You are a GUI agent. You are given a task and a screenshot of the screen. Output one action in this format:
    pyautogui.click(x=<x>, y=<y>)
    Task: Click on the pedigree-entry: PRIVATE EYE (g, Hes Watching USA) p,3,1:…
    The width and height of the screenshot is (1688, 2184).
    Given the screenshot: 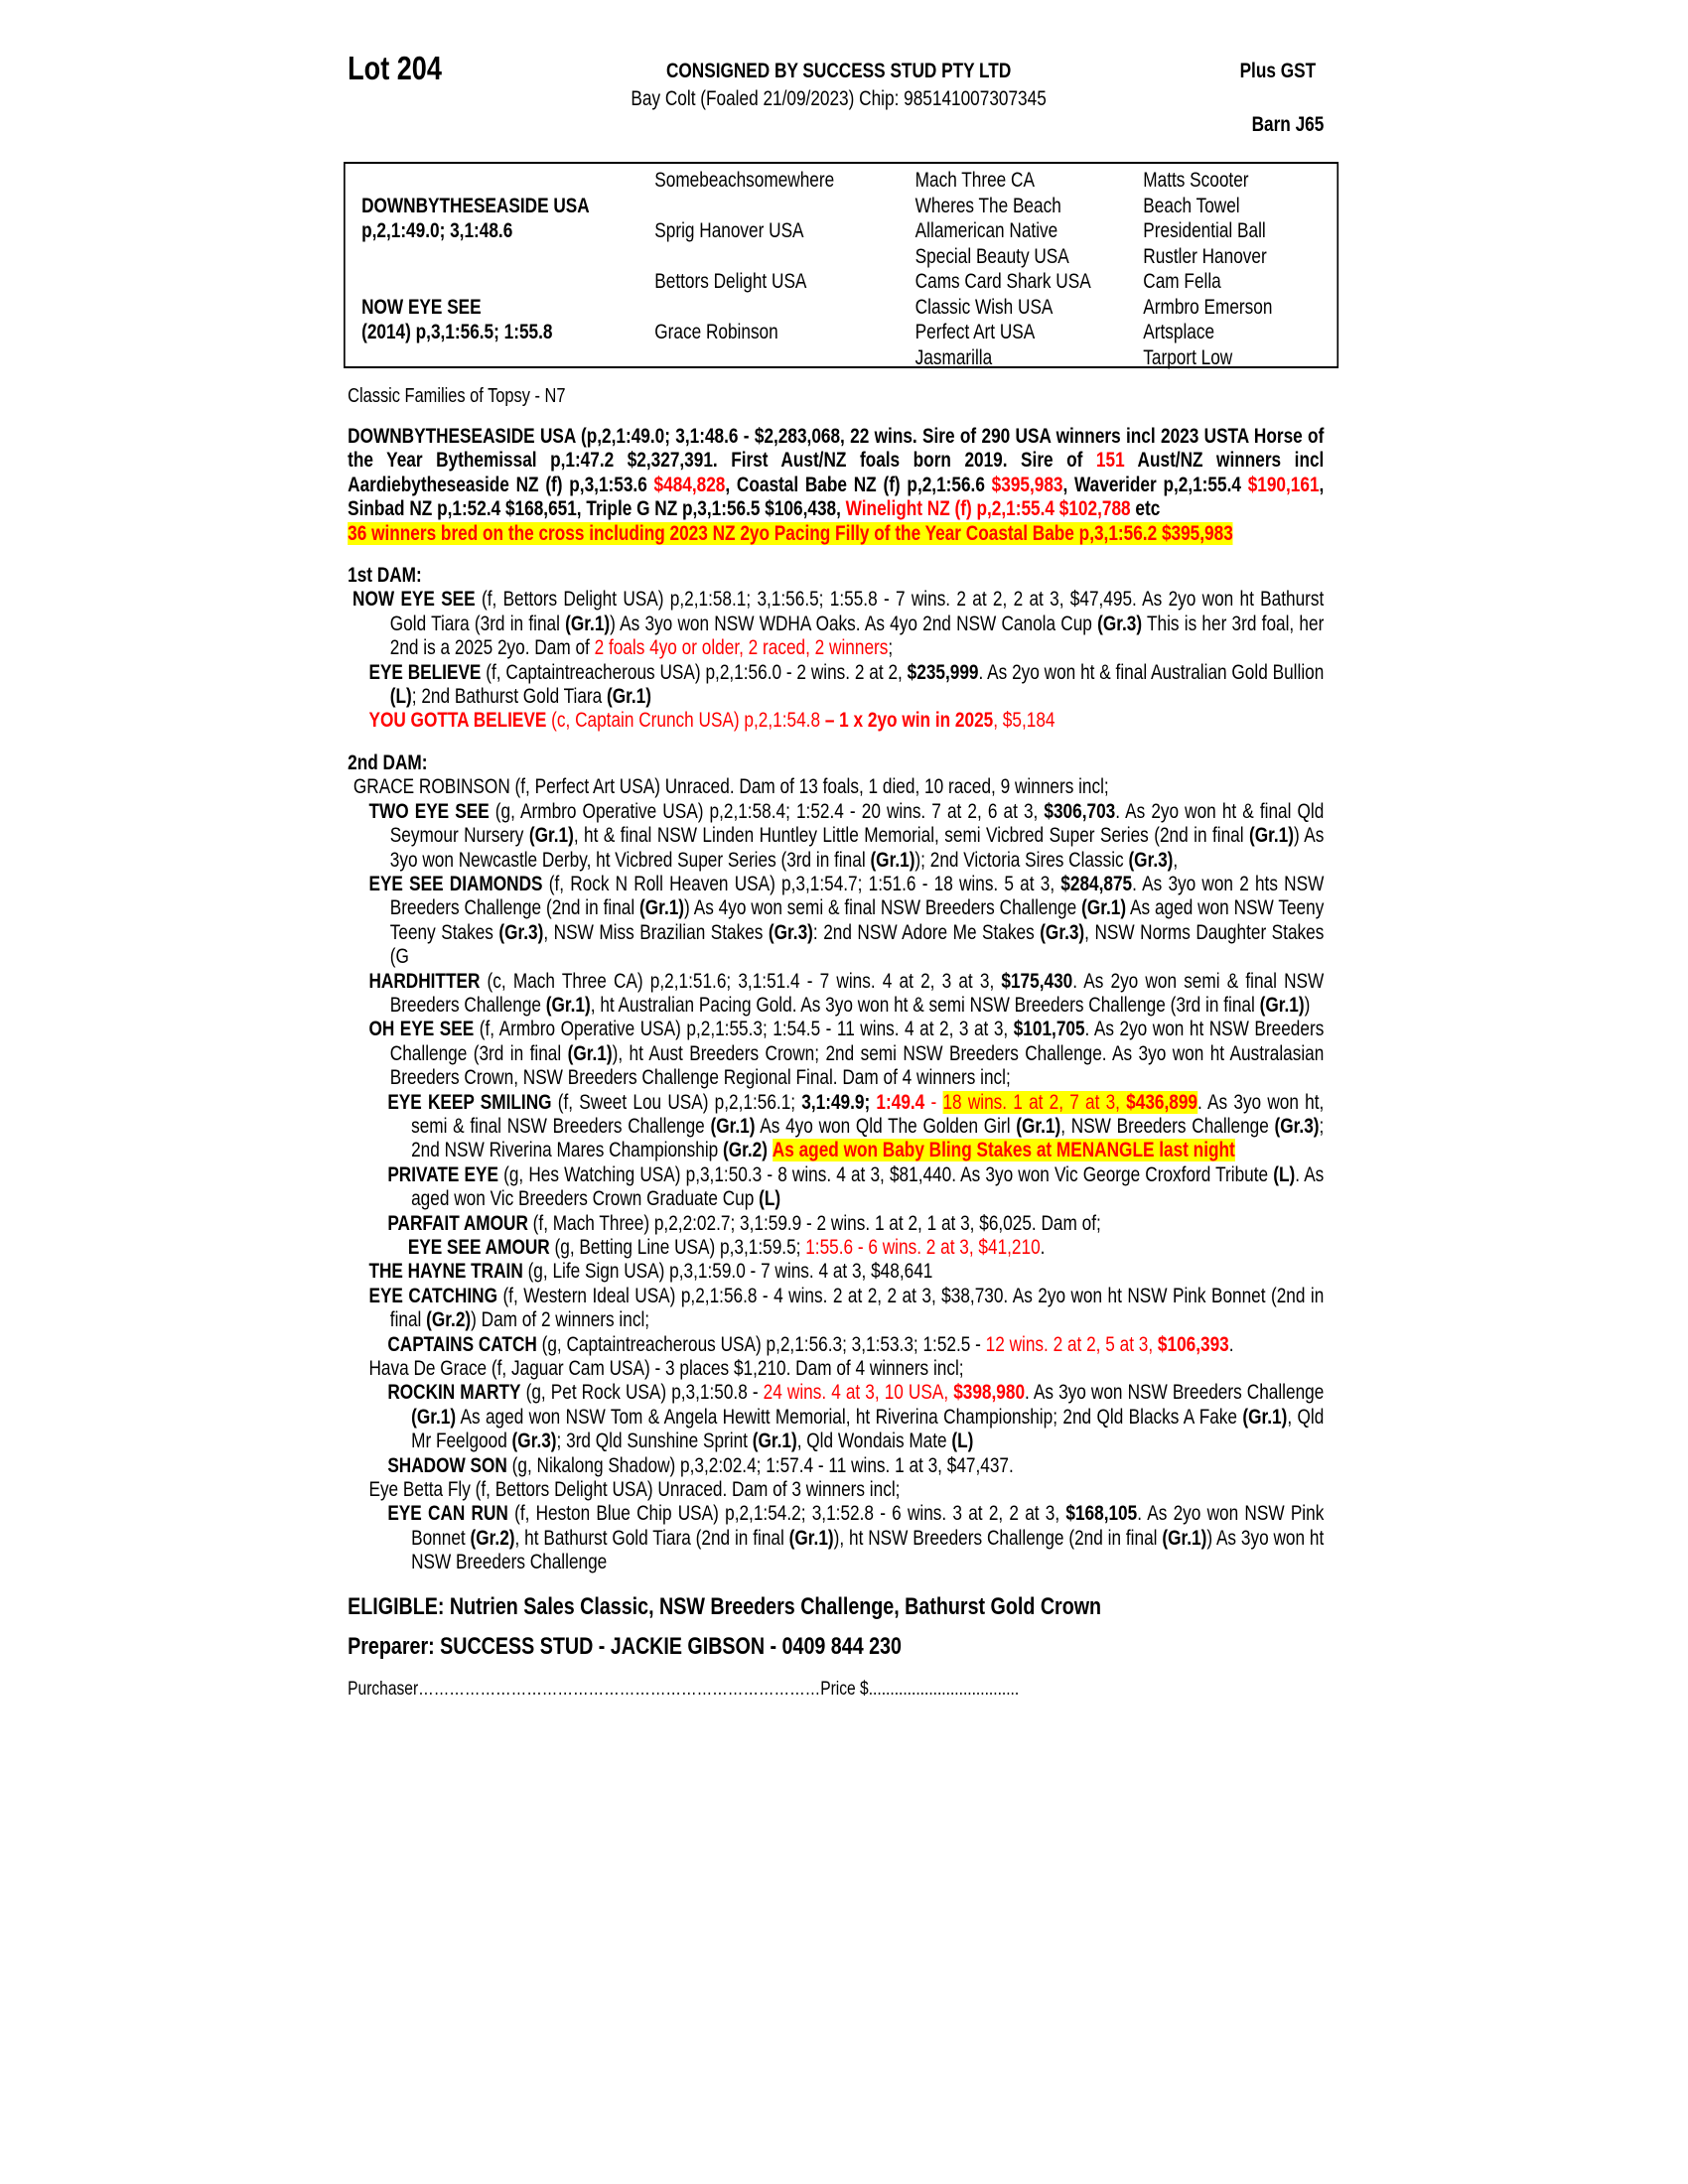 What is the action you would take?
    pyautogui.click(x=836, y=1187)
    